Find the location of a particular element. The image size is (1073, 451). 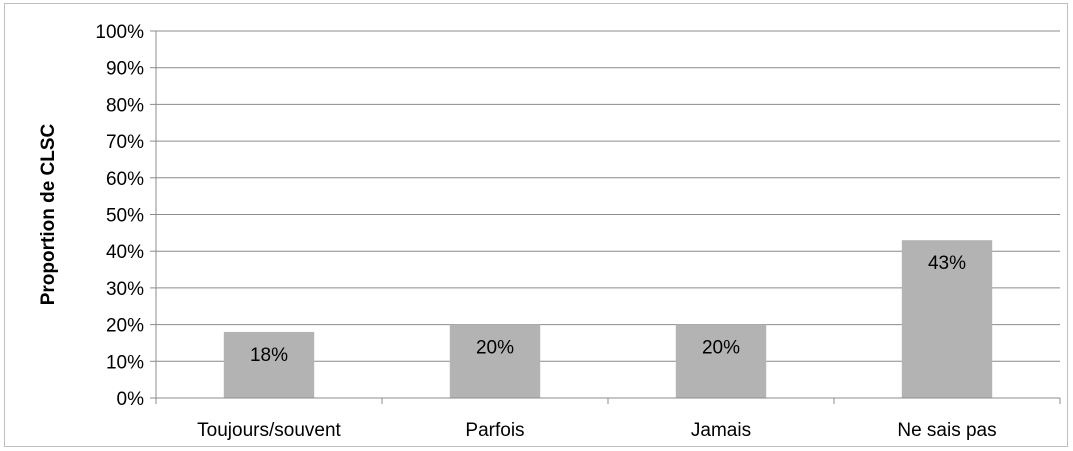

y-tick-label: 20% is located at coordinates (125, 326).